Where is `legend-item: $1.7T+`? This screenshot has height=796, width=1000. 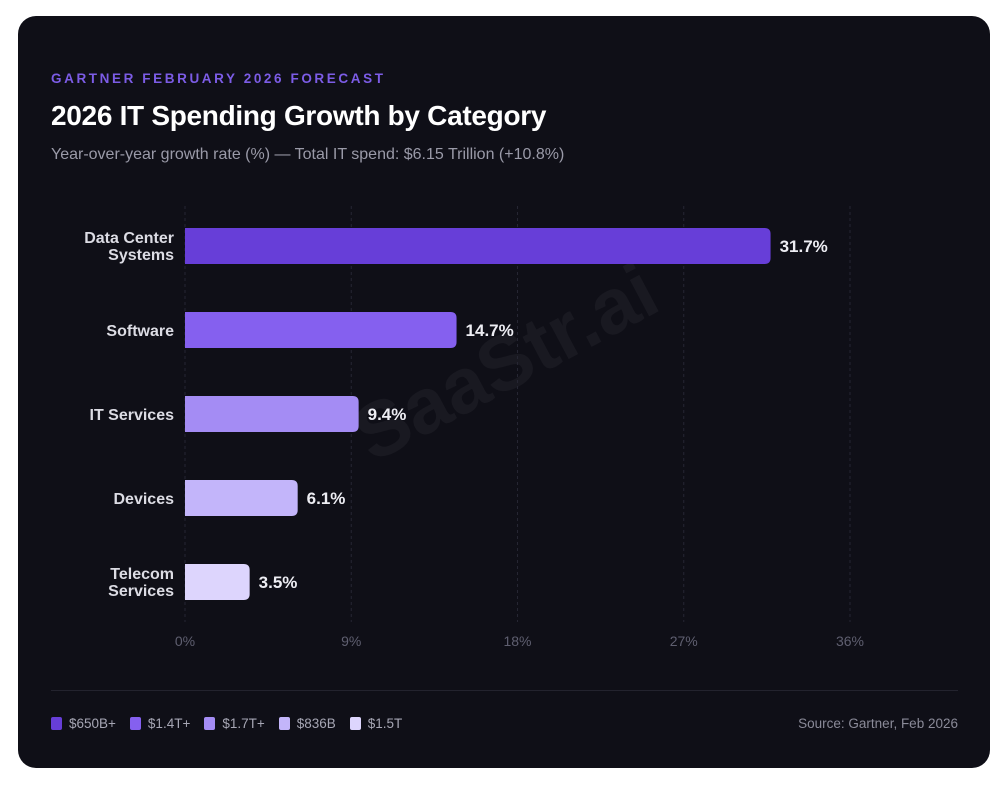
legend-item: $1.7T+ is located at coordinates (234, 723).